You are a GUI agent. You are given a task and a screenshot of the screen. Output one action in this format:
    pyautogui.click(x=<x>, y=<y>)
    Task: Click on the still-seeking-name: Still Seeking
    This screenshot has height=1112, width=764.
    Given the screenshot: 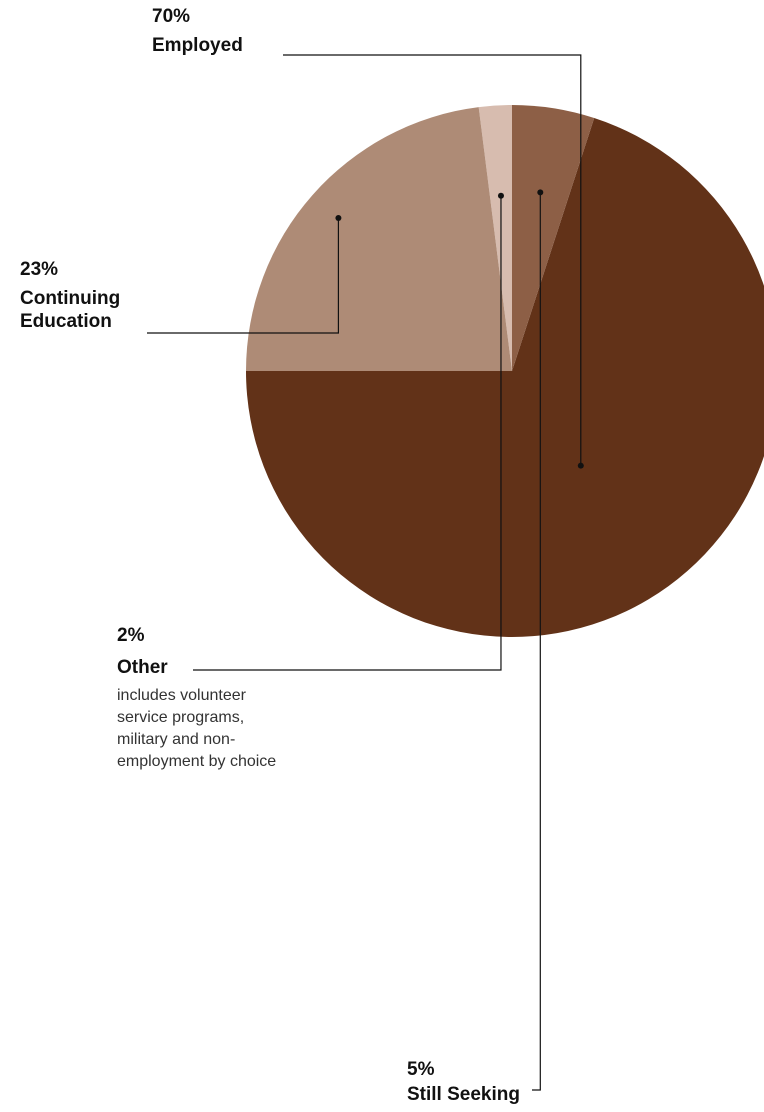 What is the action you would take?
    pyautogui.click(x=463, y=1094)
    